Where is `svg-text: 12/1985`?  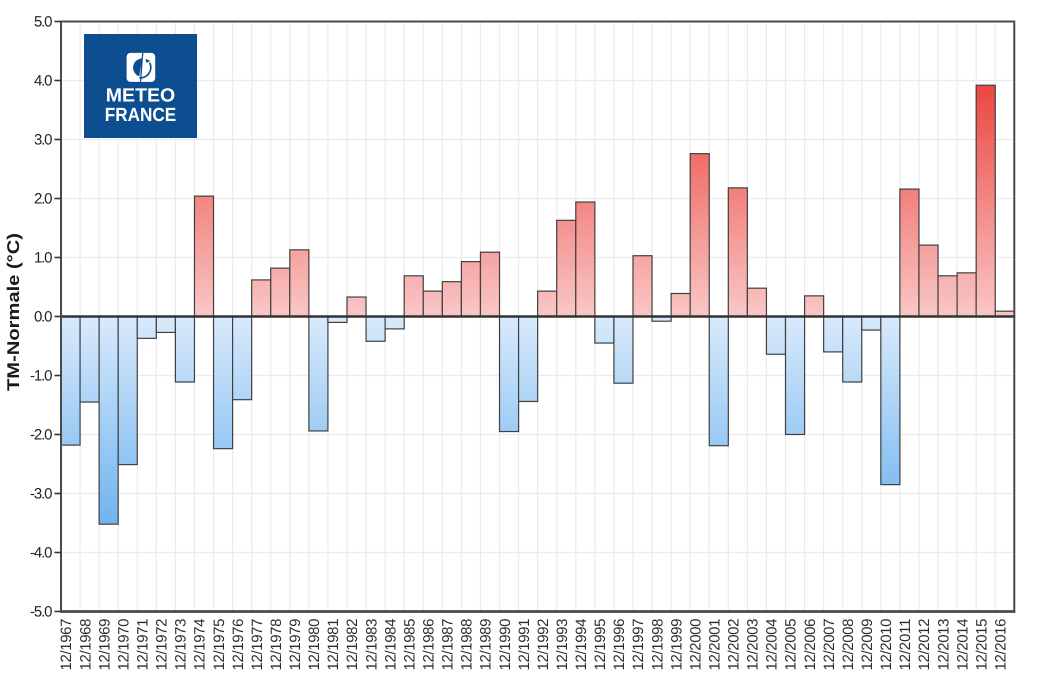 svg-text: 12/1985 is located at coordinates (409, 645).